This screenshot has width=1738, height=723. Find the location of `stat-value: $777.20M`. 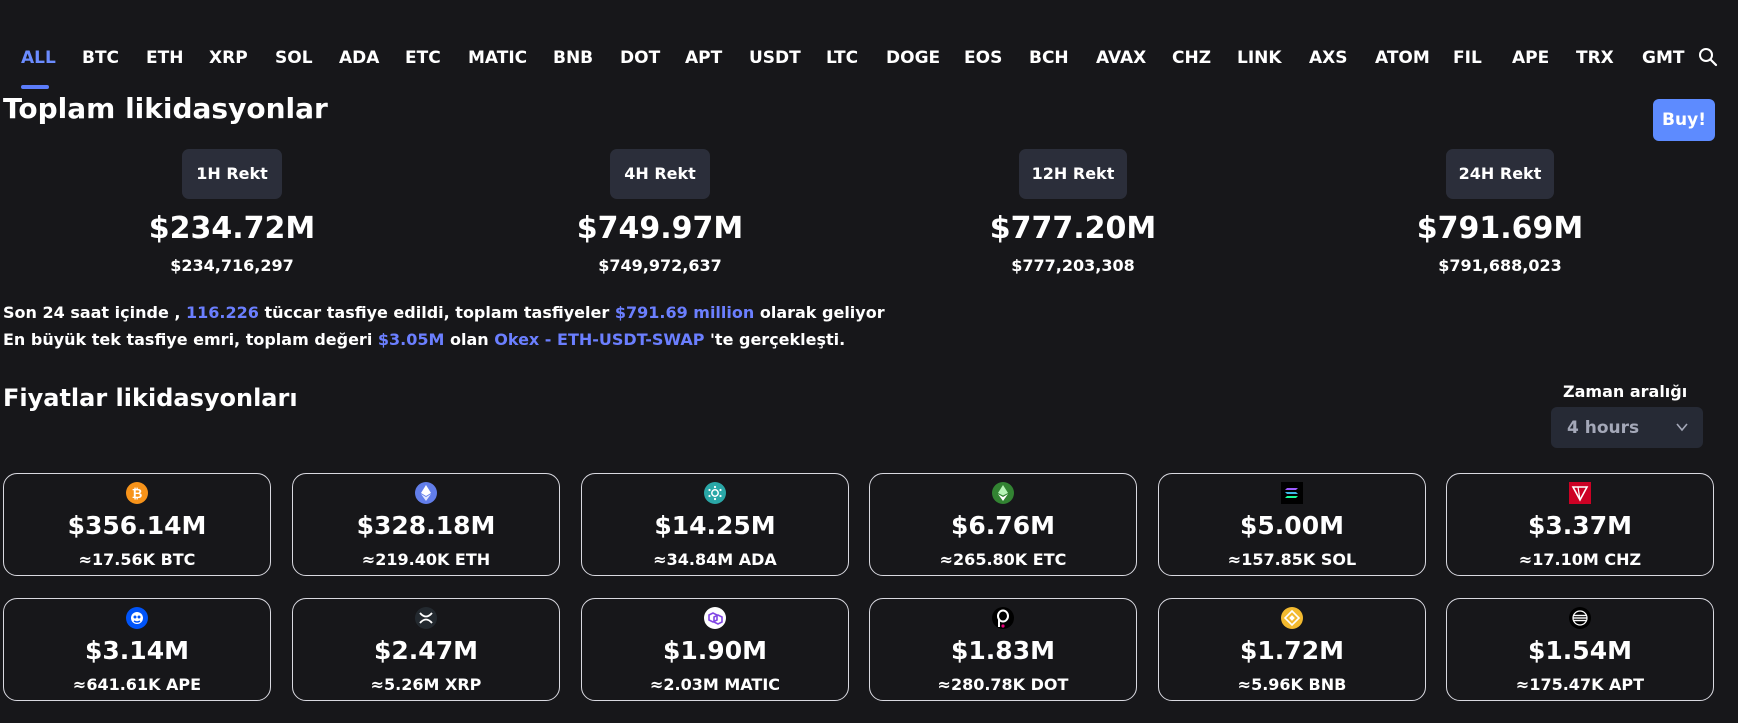

stat-value: $777.20M is located at coordinates (1073, 228).